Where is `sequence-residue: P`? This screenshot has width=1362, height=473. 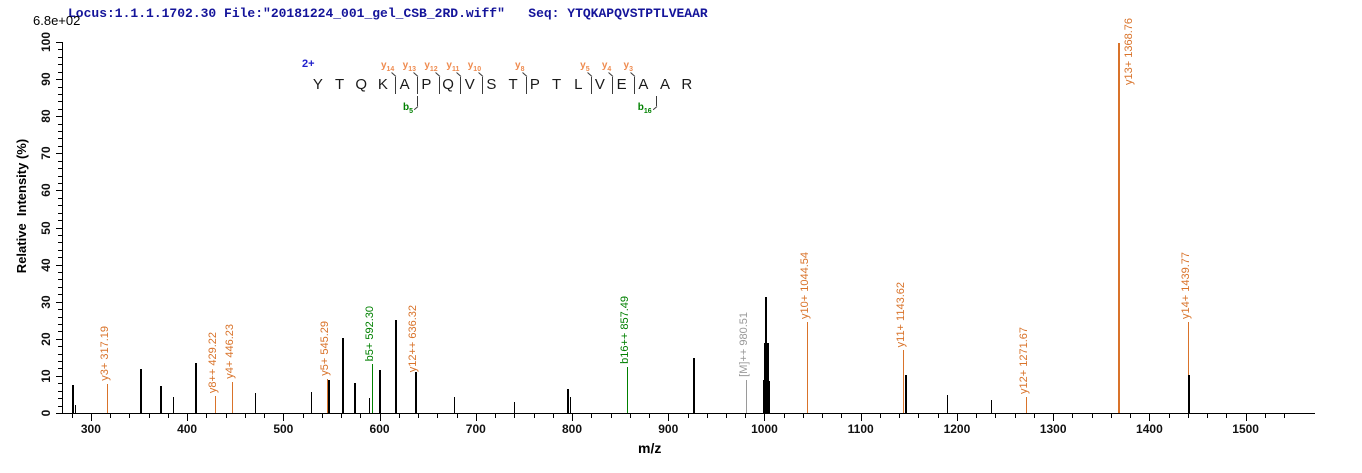 sequence-residue: P is located at coordinates (426, 84).